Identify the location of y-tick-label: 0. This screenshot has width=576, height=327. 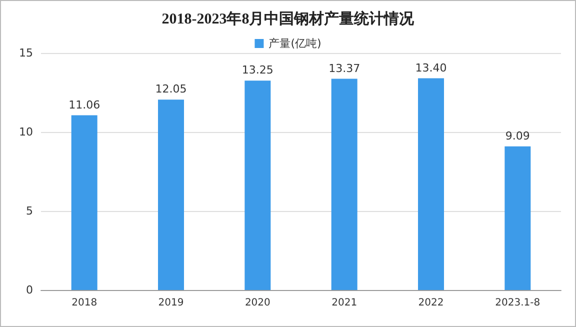
(29, 290).